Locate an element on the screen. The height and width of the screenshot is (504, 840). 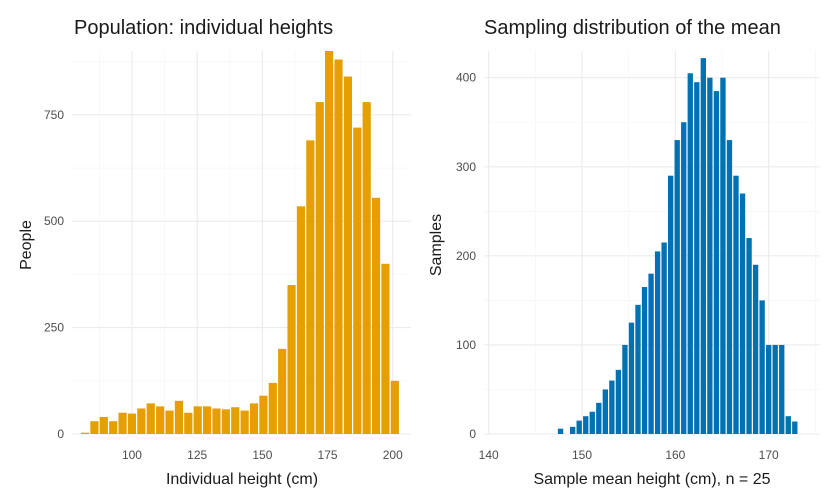
panel-title-population: Population: individual heights is located at coordinates (203, 28).